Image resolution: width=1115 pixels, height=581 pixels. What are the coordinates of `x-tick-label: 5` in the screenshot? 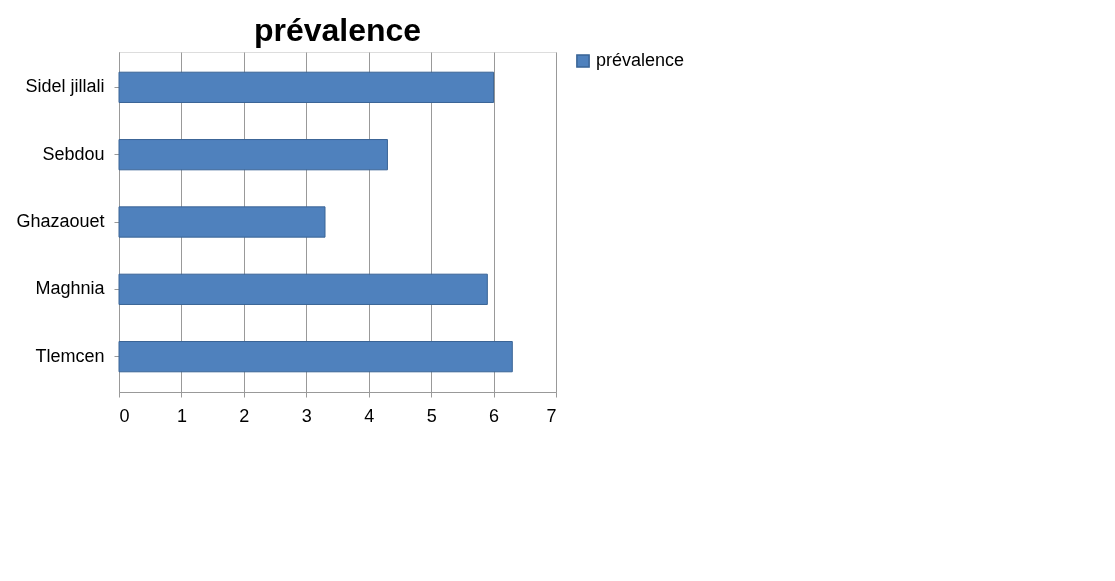 It's located at (431, 415).